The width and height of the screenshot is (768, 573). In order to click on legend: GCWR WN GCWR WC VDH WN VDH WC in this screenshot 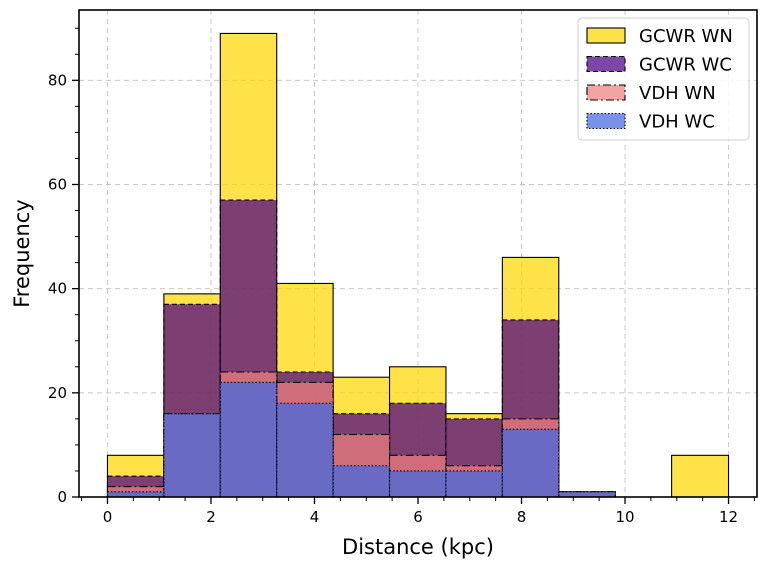, I will do `click(663, 79)`.